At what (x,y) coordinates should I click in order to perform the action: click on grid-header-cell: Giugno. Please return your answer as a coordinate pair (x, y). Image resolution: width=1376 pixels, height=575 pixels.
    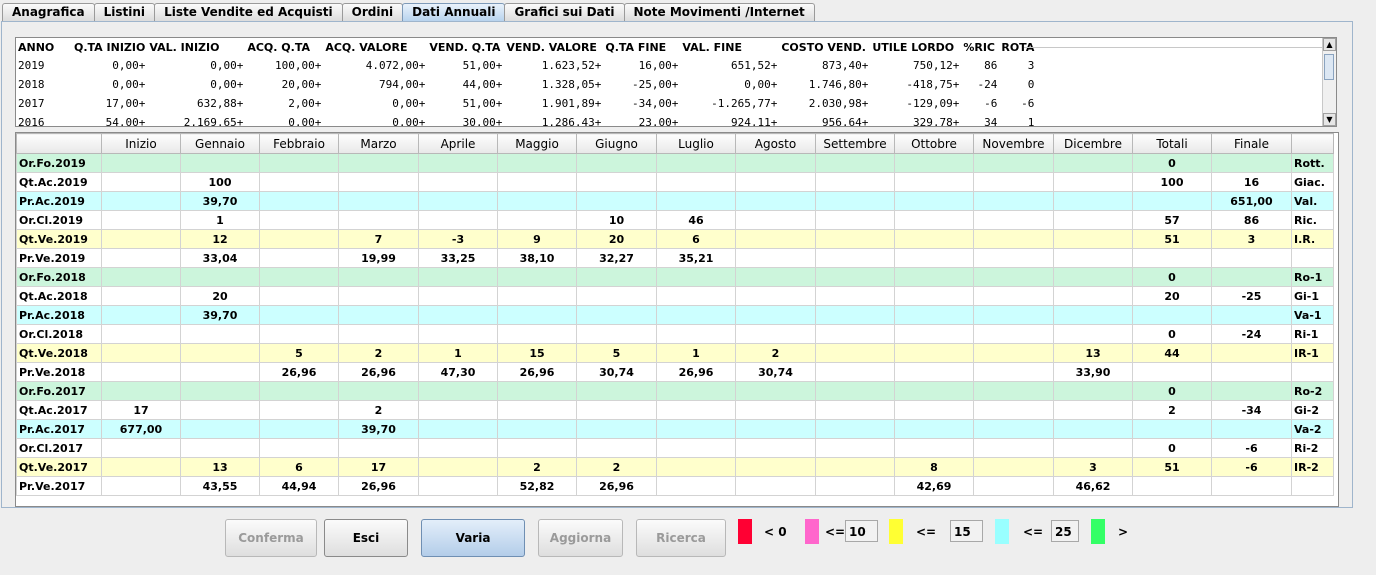
    Looking at the image, I should click on (616, 143).